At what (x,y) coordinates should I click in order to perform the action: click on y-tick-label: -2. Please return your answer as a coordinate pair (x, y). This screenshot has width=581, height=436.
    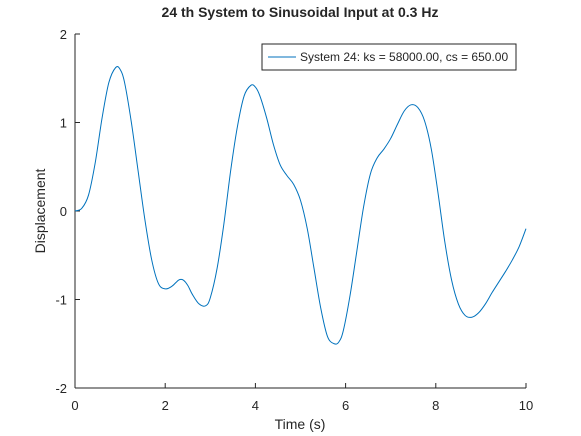
    Looking at the image, I should click on (61, 388).